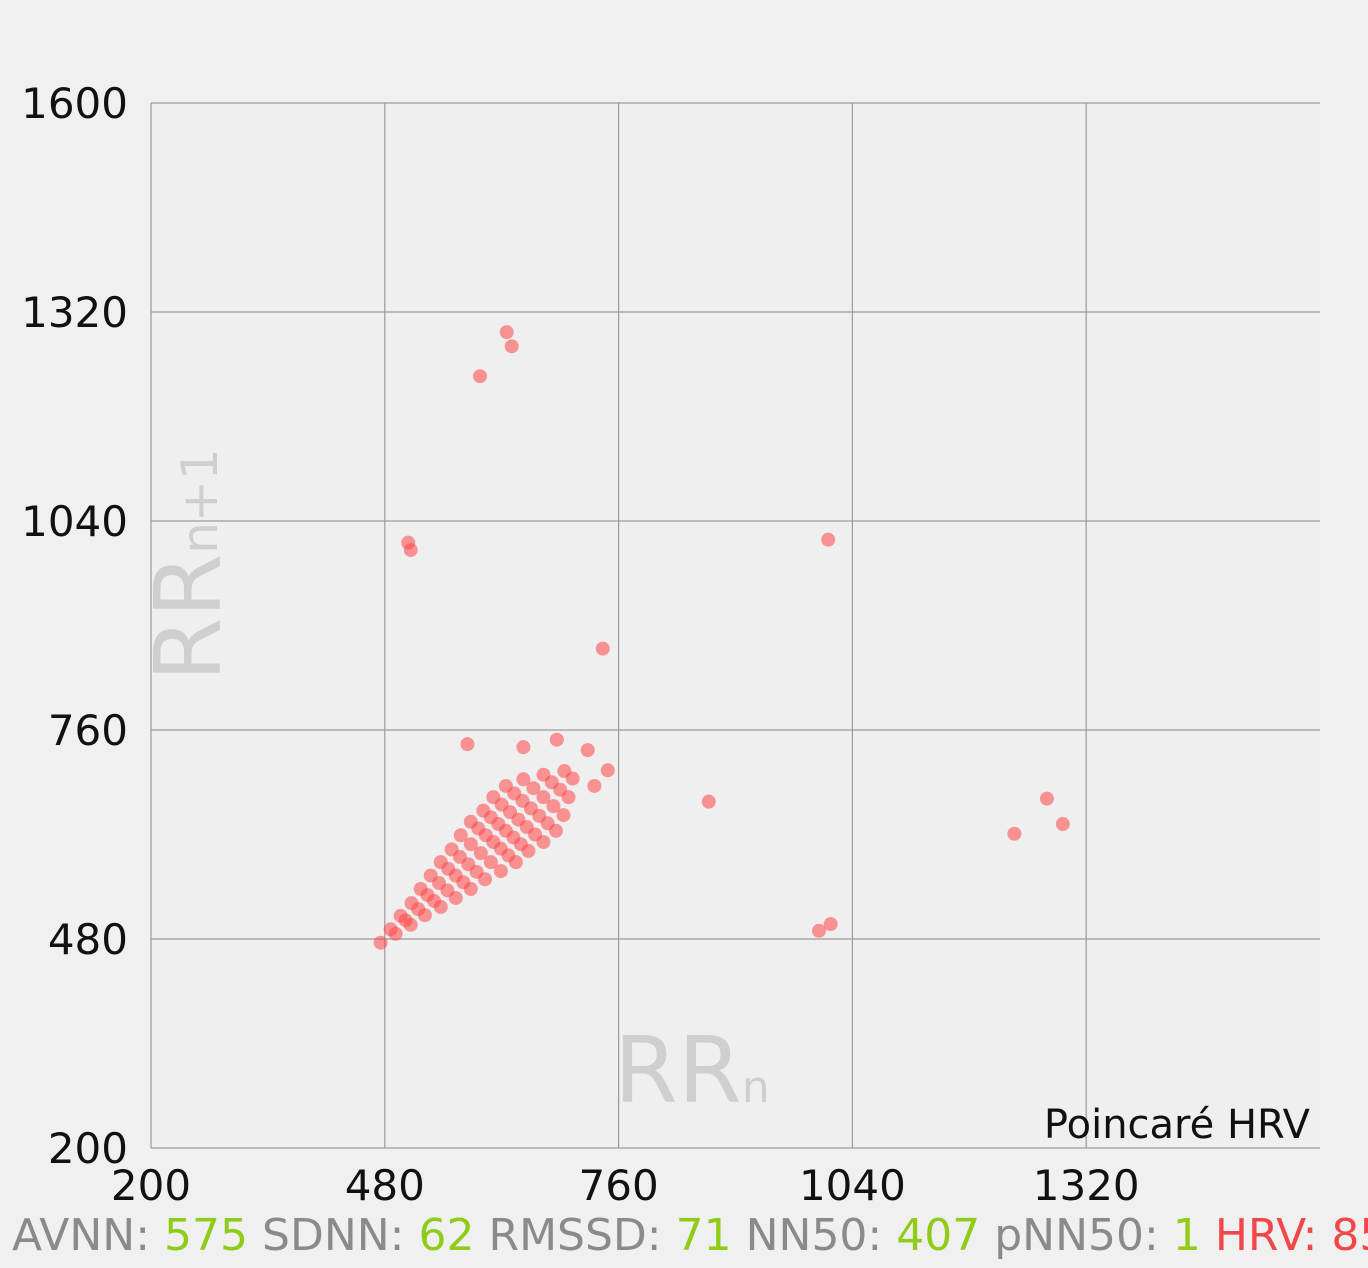 This screenshot has width=1368, height=1268. What do you see at coordinates (206, 1235) in the screenshot?
I see `stat-value: 575` at bounding box center [206, 1235].